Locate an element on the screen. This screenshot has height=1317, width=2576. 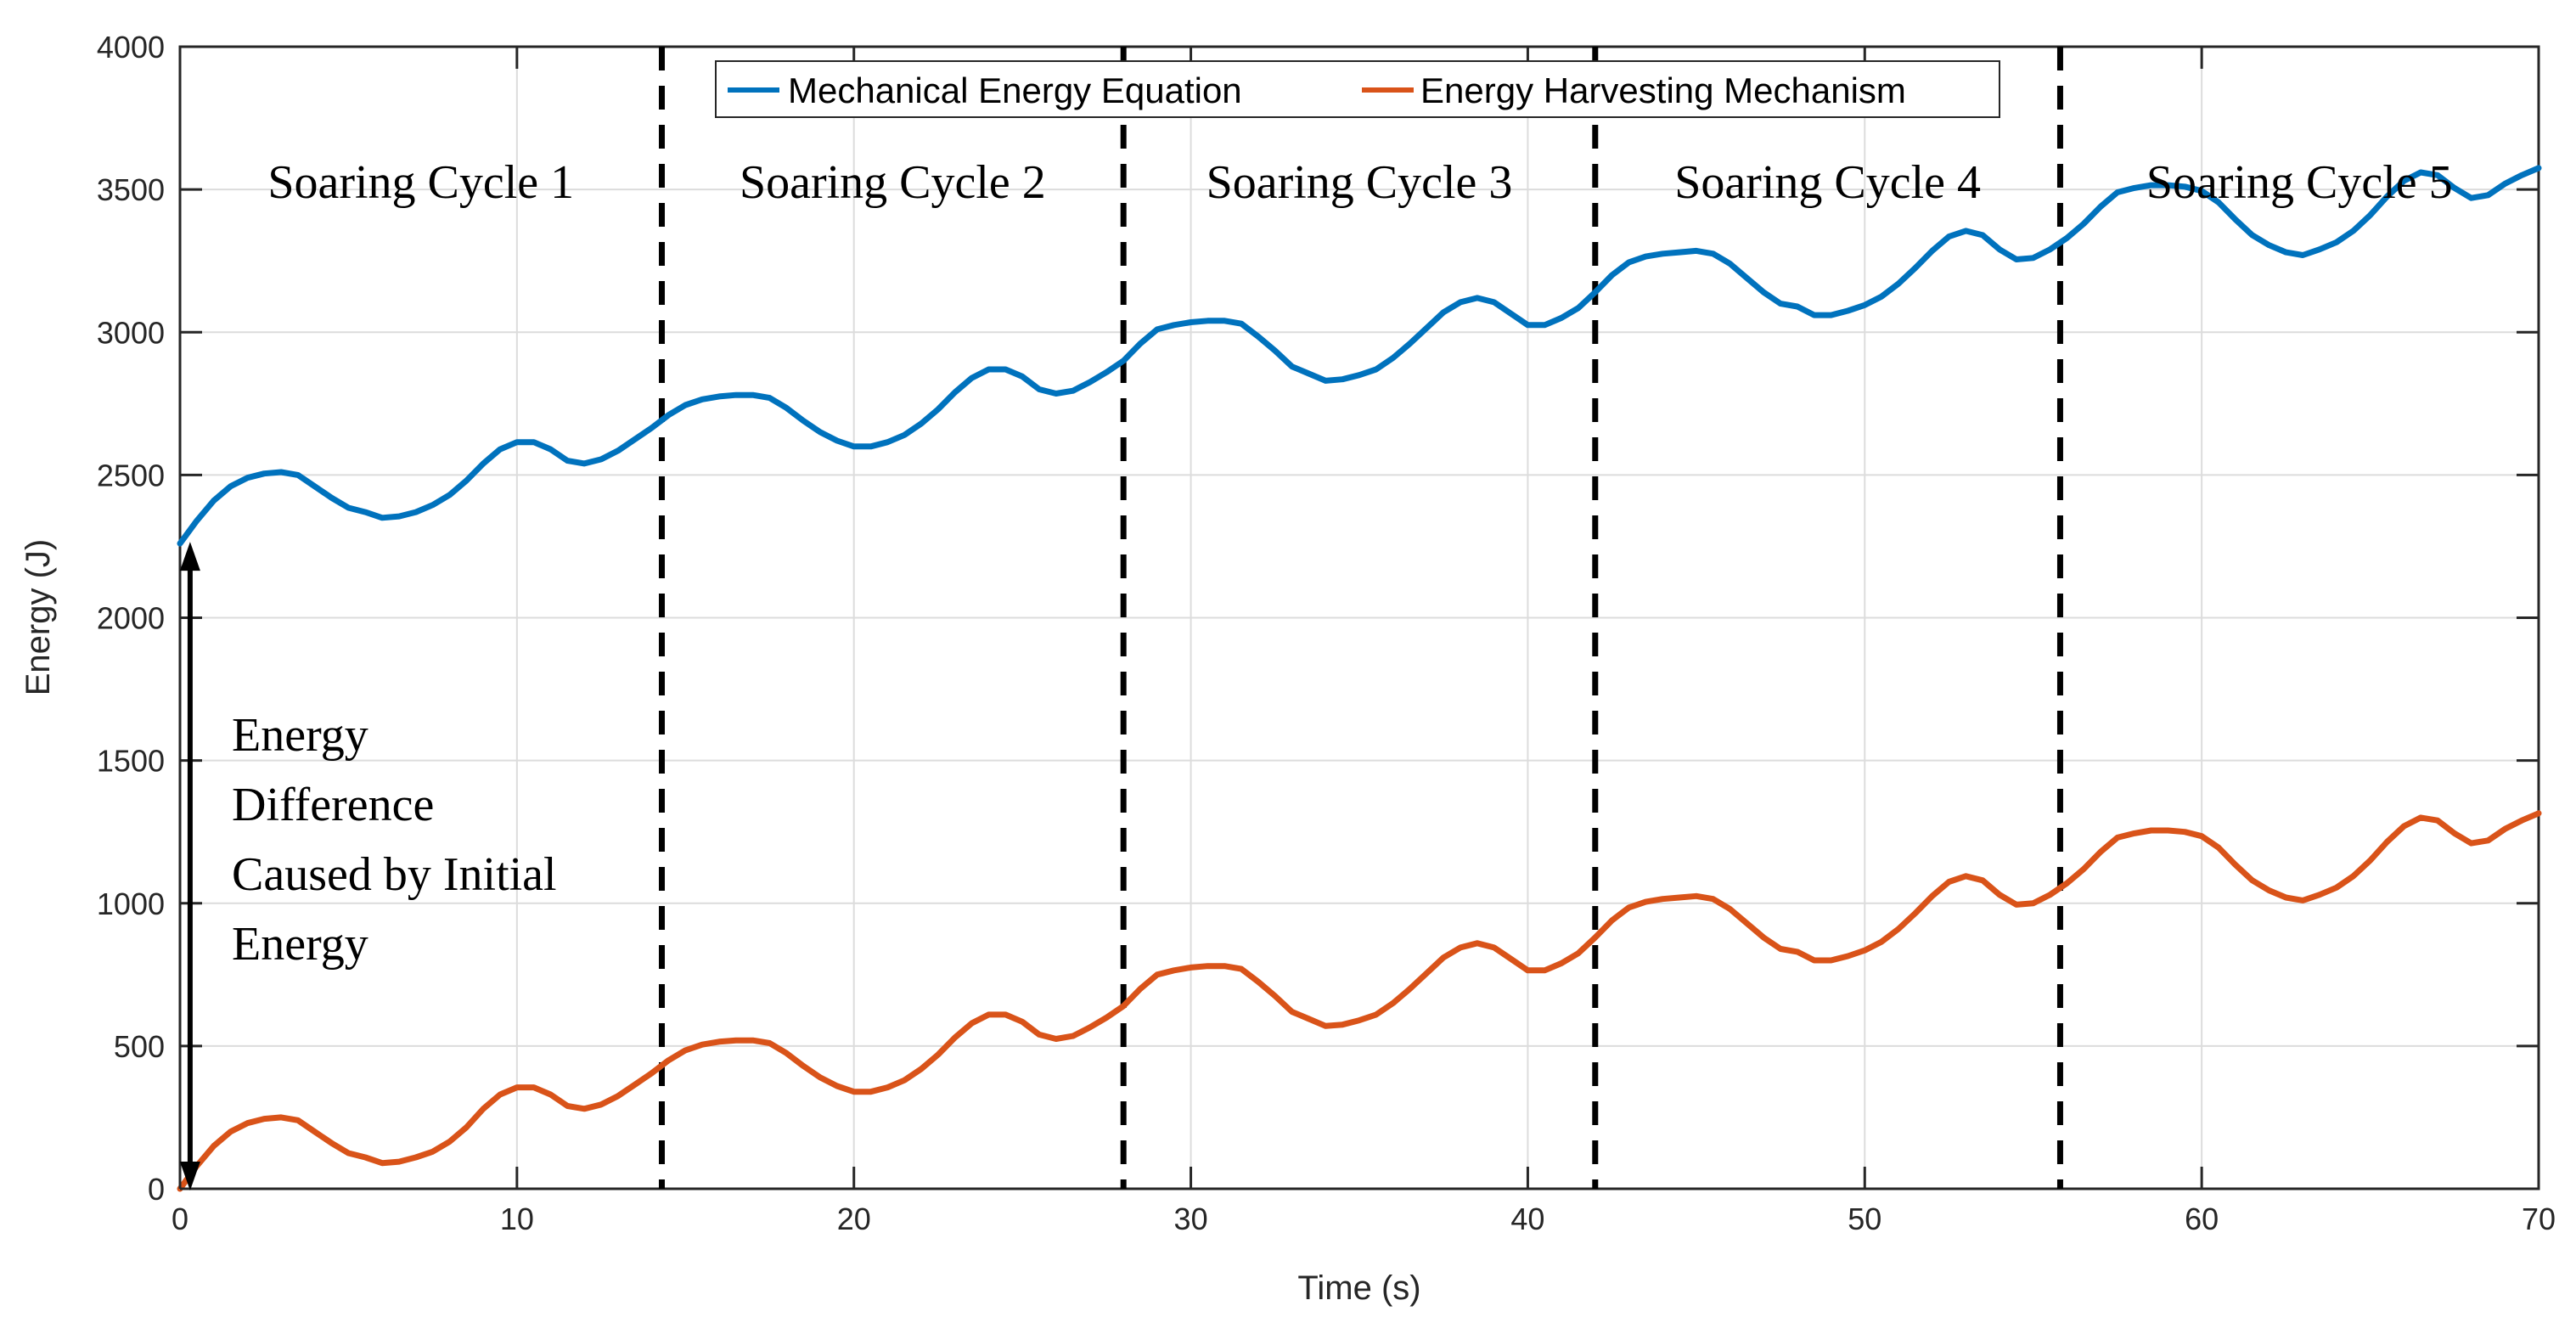
x-tick-label: 50 is located at coordinates (1864, 1219).